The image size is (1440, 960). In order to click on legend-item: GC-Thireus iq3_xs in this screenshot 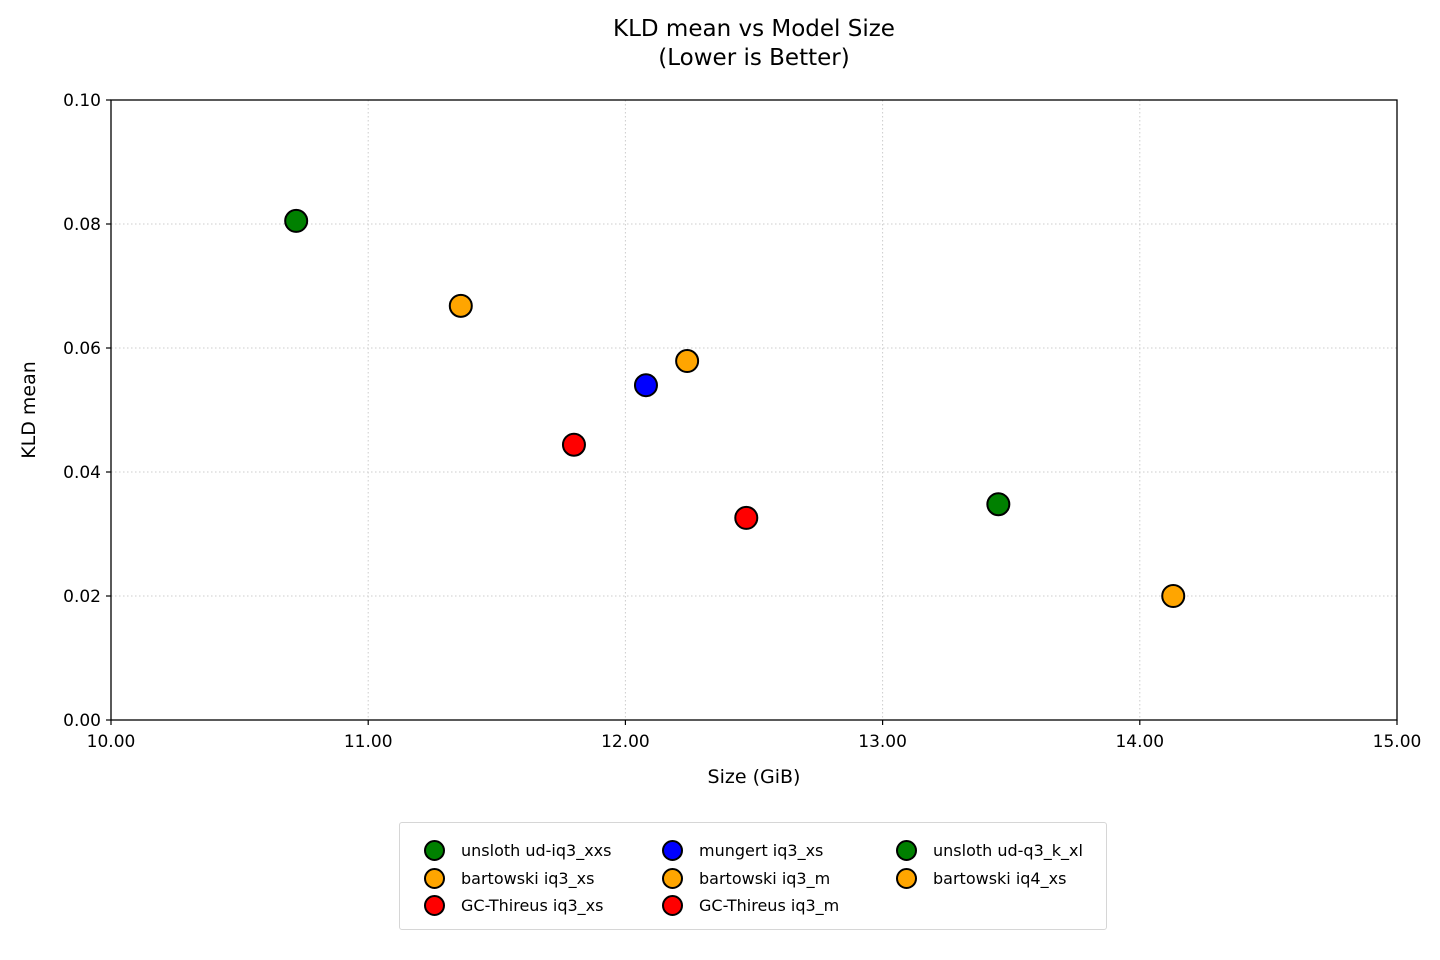, I will do `click(517, 906)`.